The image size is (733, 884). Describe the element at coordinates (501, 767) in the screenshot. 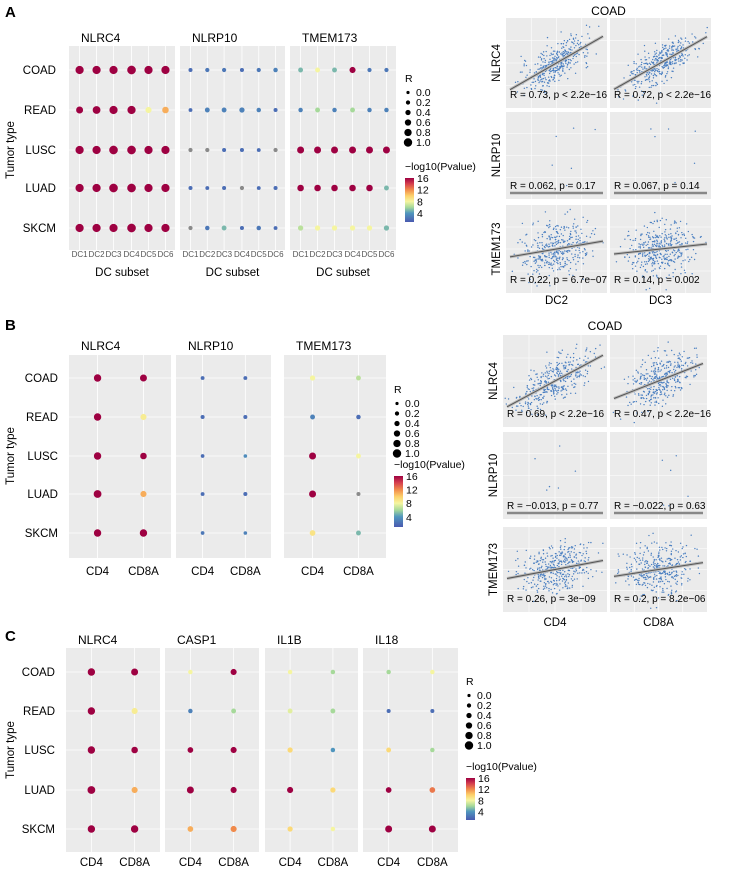

I see `legend-color-title: −log10(Pvalue)` at that location.